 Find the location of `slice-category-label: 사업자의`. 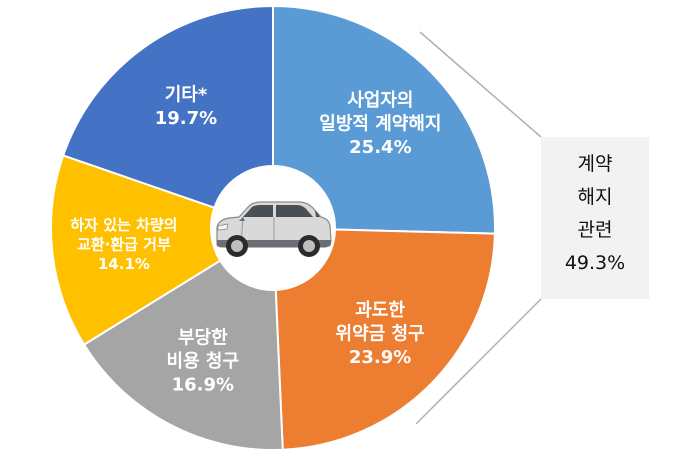

slice-category-label: 사업자의 is located at coordinates (380, 100).